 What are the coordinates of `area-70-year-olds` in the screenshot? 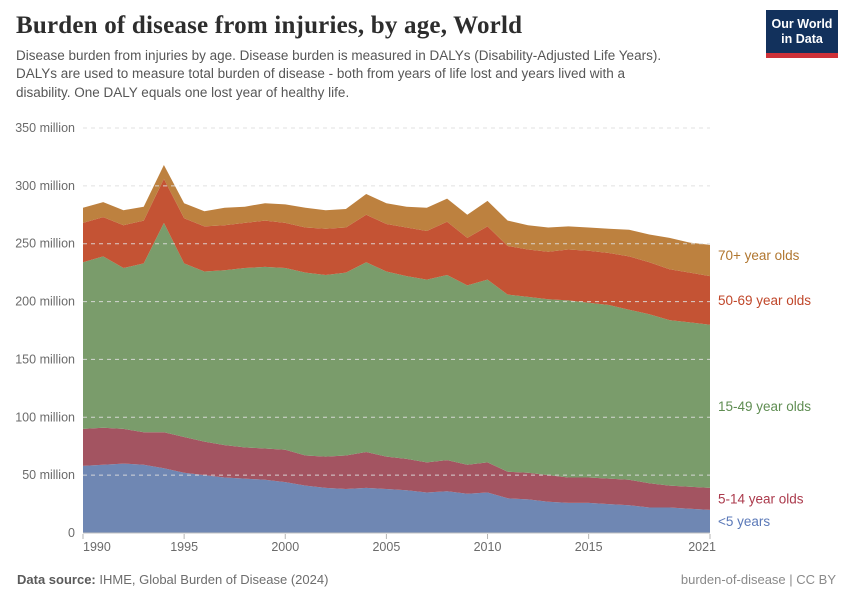 It's located at (396, 221).